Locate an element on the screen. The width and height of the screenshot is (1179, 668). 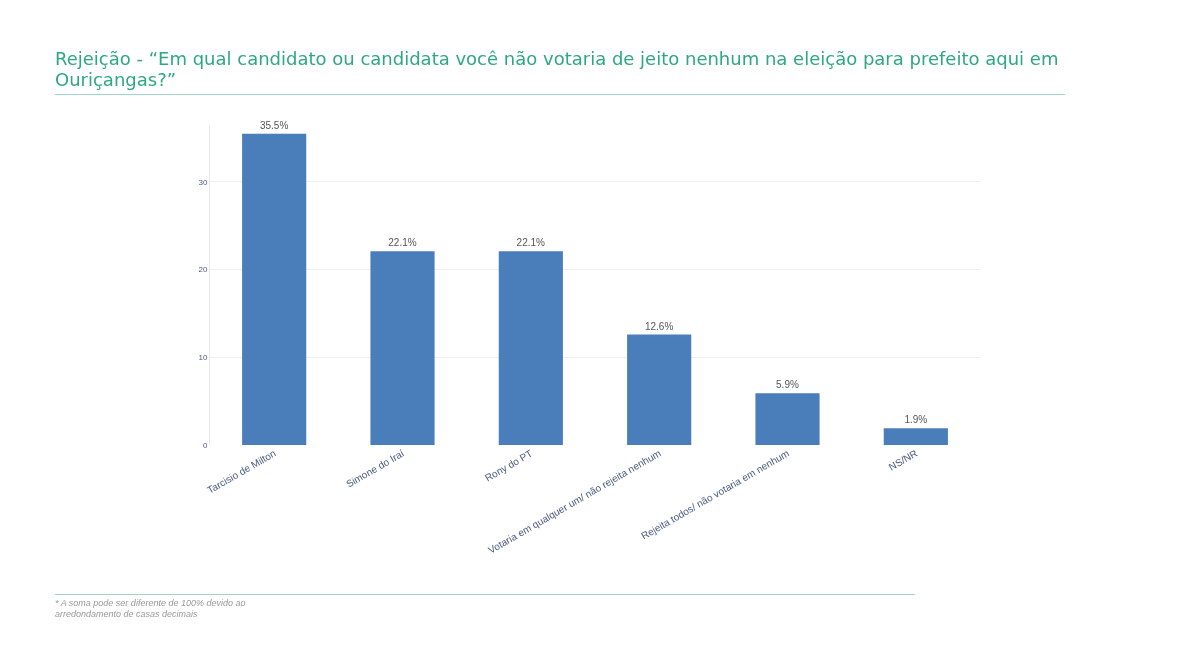
y-tick-label: 0 is located at coordinates (205, 445).